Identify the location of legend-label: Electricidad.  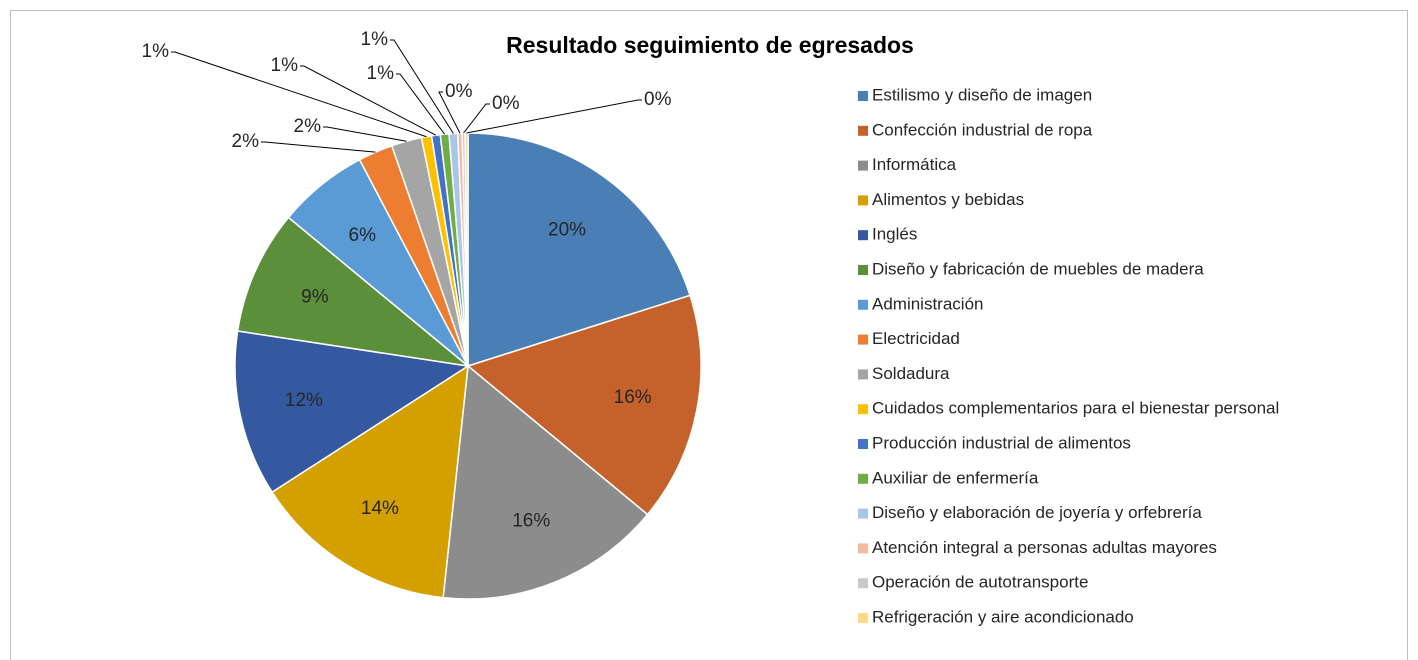
(916, 338).